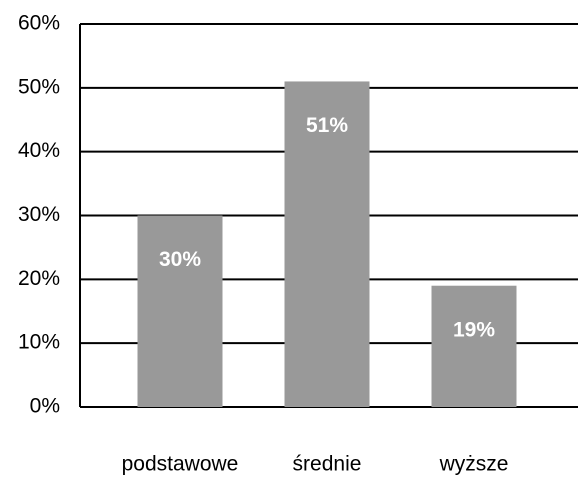 This screenshot has height=477, width=578. I want to click on data-label: 19%, so click(474, 329).